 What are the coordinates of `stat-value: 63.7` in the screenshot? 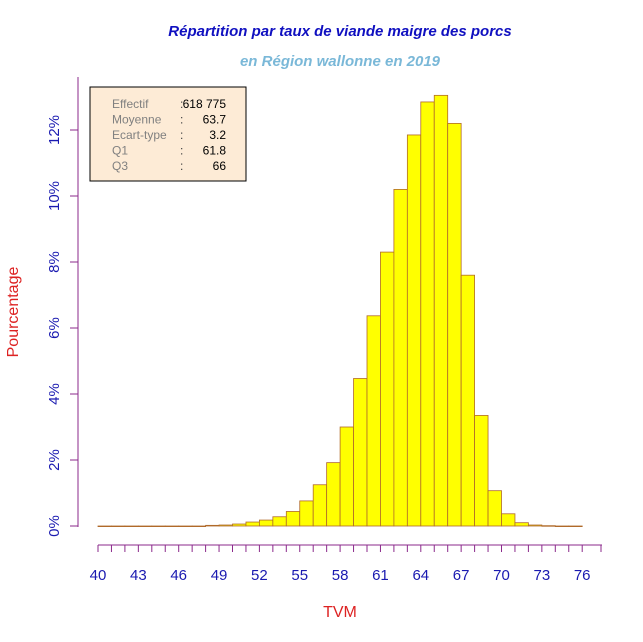 It's located at (215, 120).